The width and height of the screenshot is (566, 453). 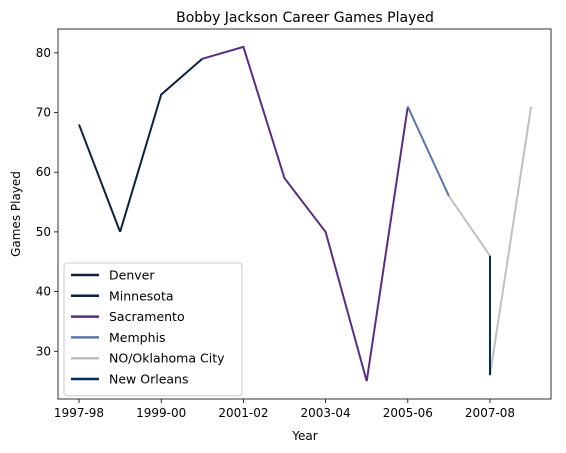 What do you see at coordinates (132, 275) in the screenshot?
I see `legend-label: Denver` at bounding box center [132, 275].